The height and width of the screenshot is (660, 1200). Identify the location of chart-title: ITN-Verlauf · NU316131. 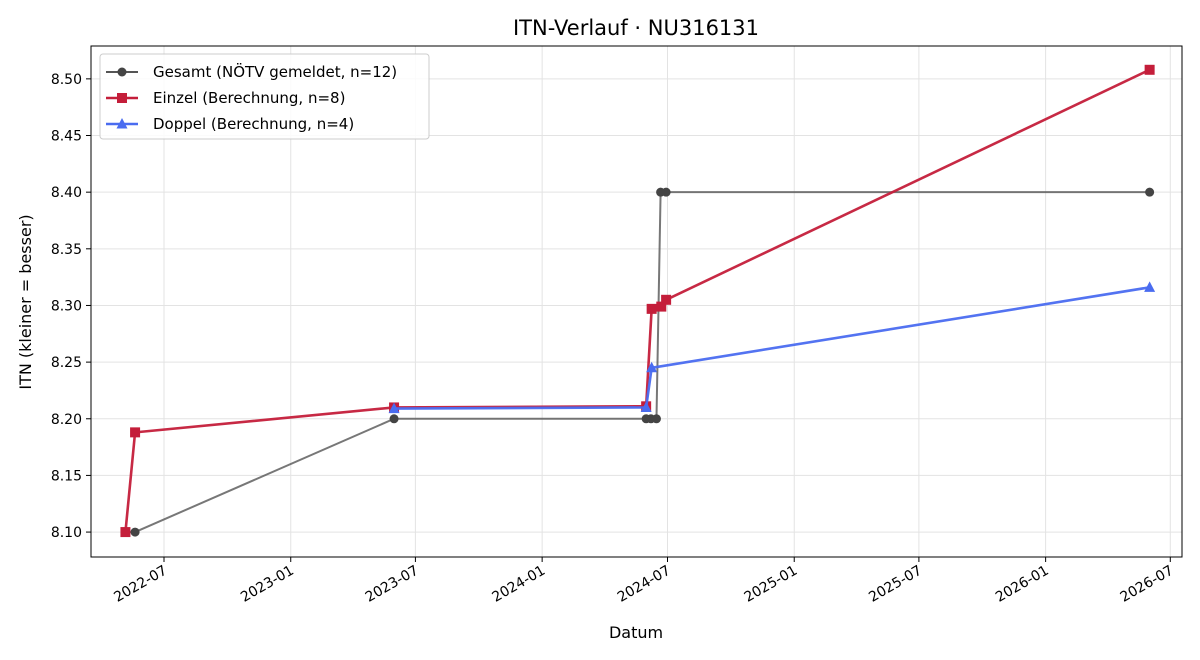
(636, 28).